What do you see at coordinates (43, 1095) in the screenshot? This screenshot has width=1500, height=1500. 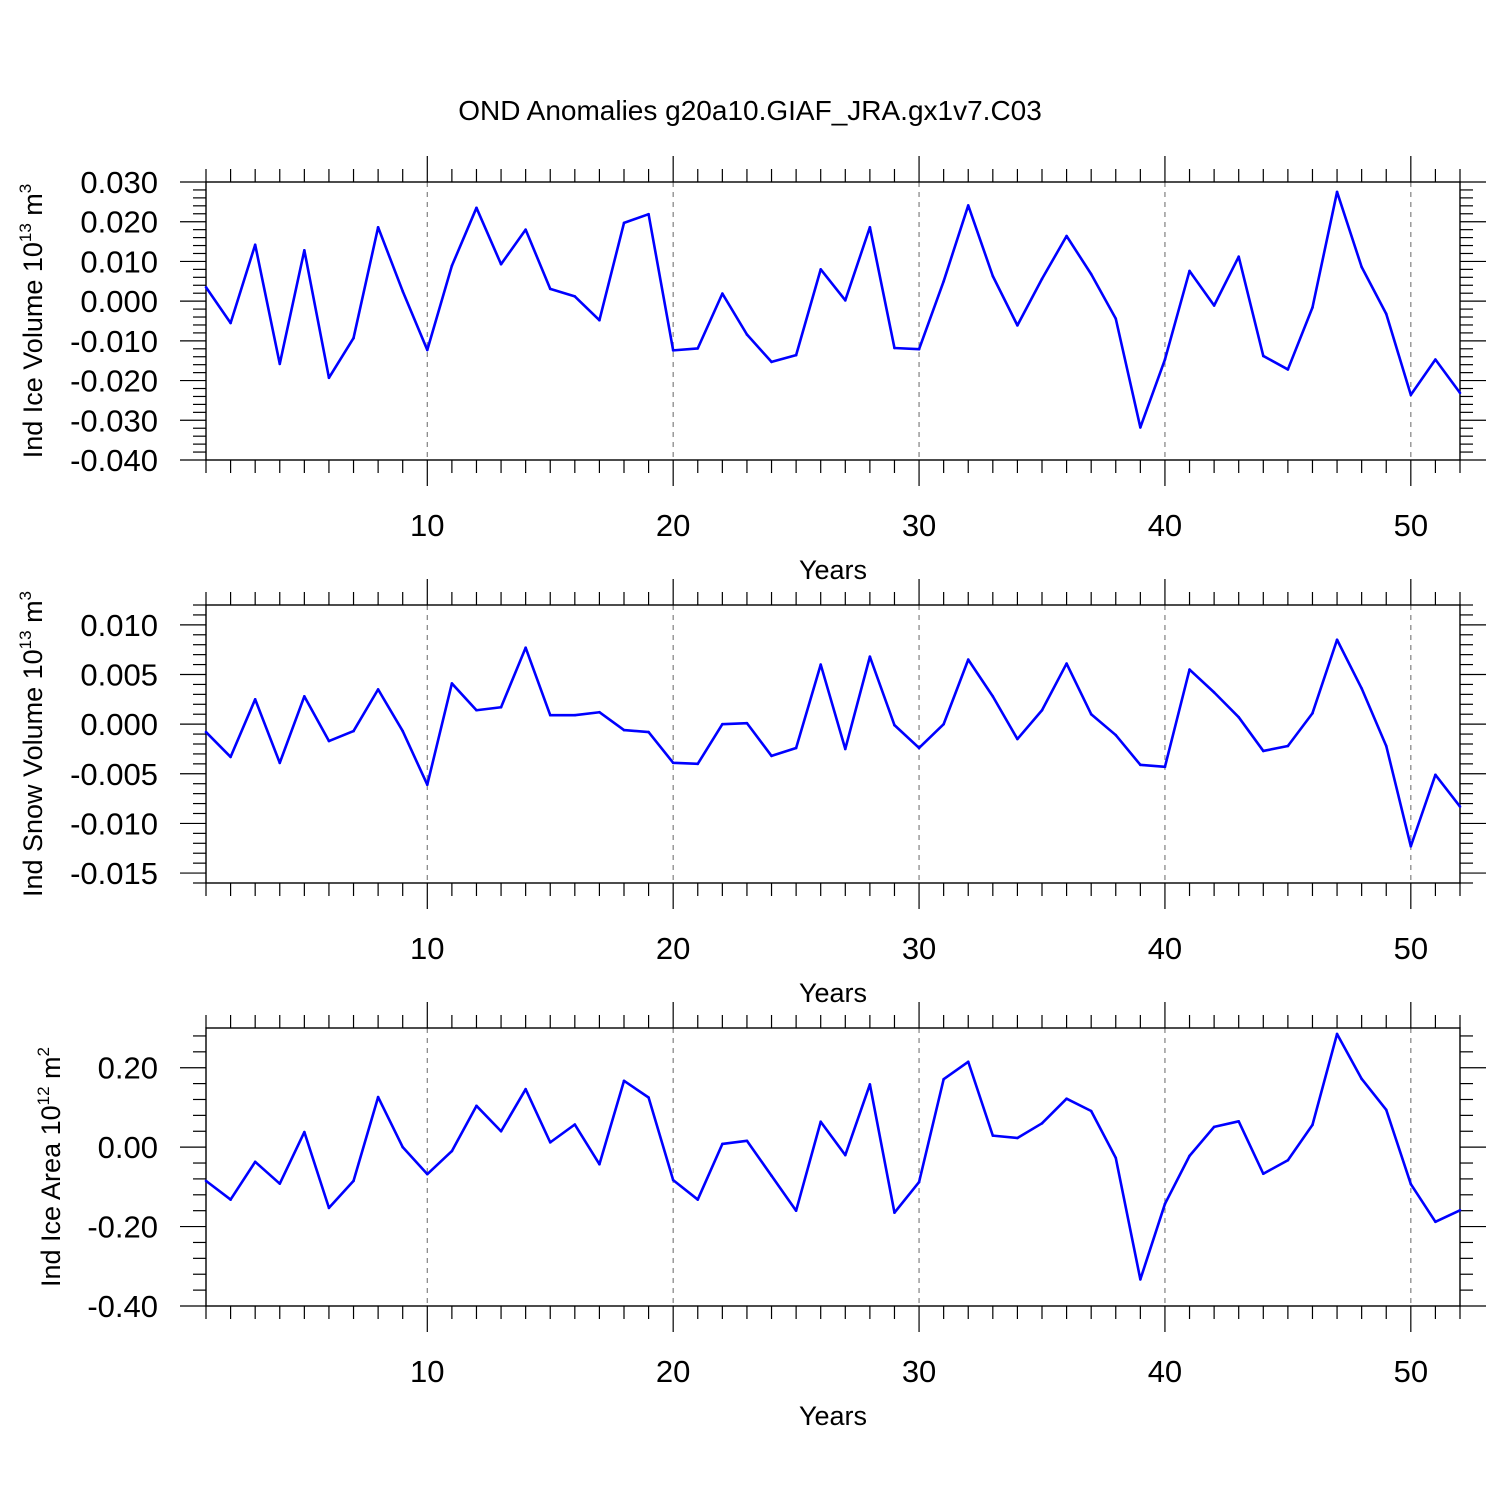 I see `y-axis-label-exponent: 12` at bounding box center [43, 1095].